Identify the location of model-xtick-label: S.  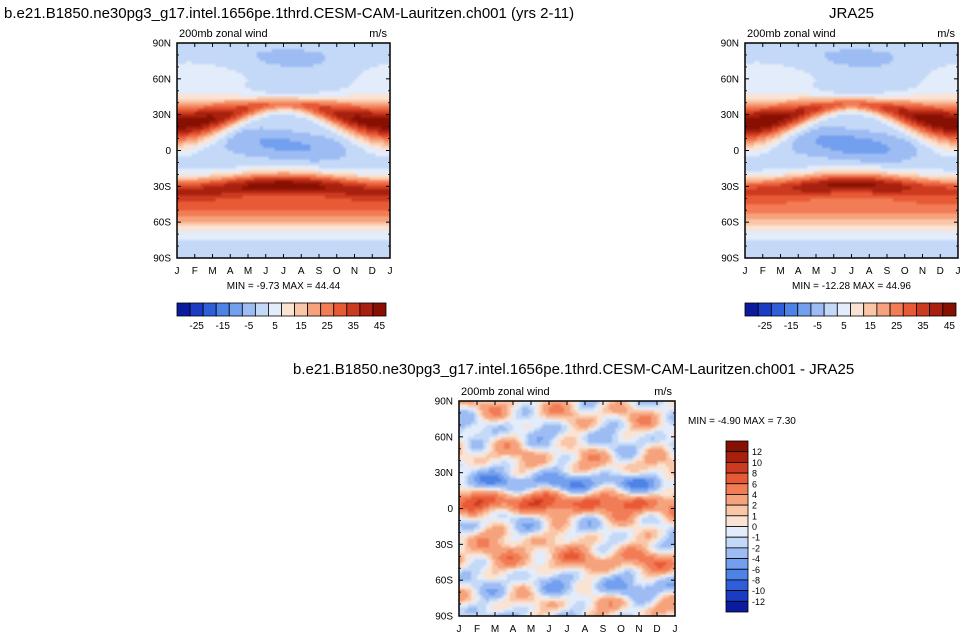
(319, 271).